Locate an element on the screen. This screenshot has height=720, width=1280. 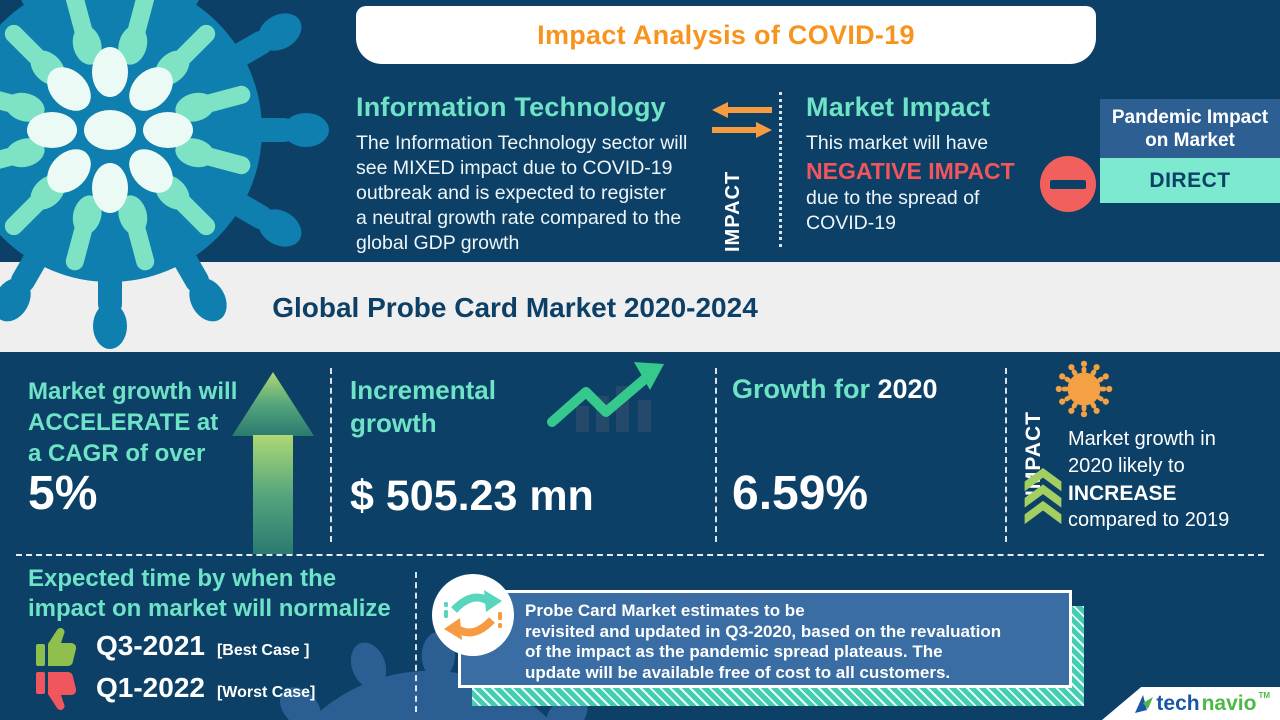
no-entry-icon is located at coordinates (1068, 184).